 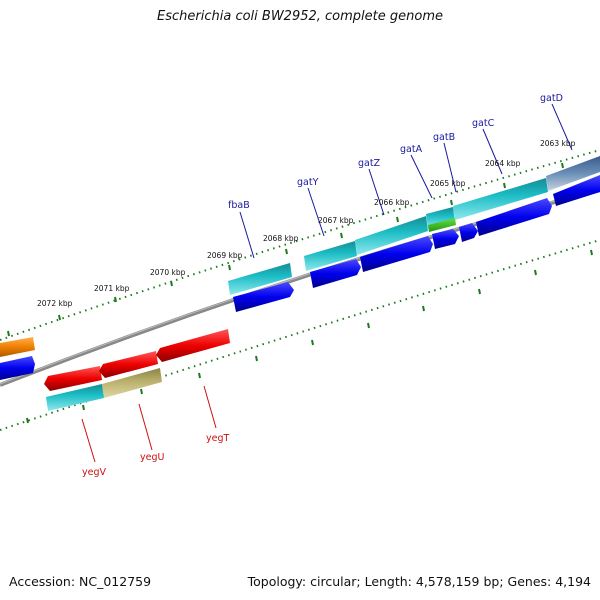 What do you see at coordinates (80, 581) in the screenshot?
I see `accession-text: Accession: NC_012759` at bounding box center [80, 581].